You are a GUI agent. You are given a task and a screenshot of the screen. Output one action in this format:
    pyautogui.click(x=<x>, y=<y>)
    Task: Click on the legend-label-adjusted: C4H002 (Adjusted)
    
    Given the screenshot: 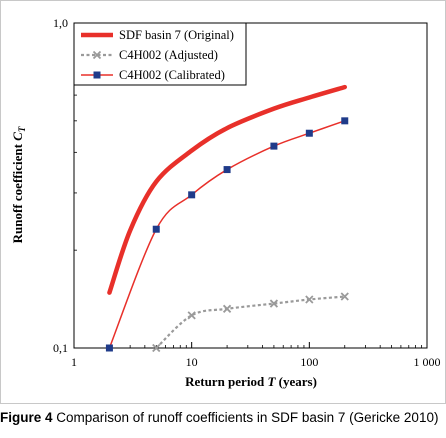 What is the action you would take?
    pyautogui.click(x=168, y=55)
    